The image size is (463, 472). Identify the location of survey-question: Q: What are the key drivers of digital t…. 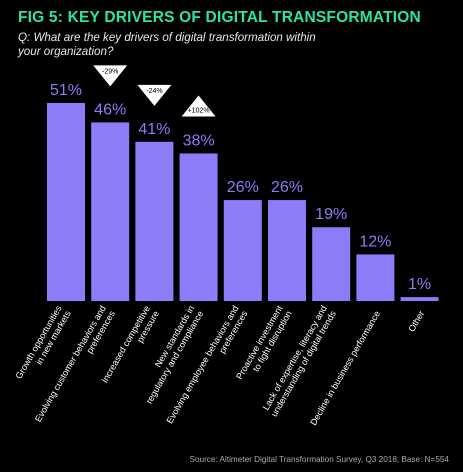
(228, 45).